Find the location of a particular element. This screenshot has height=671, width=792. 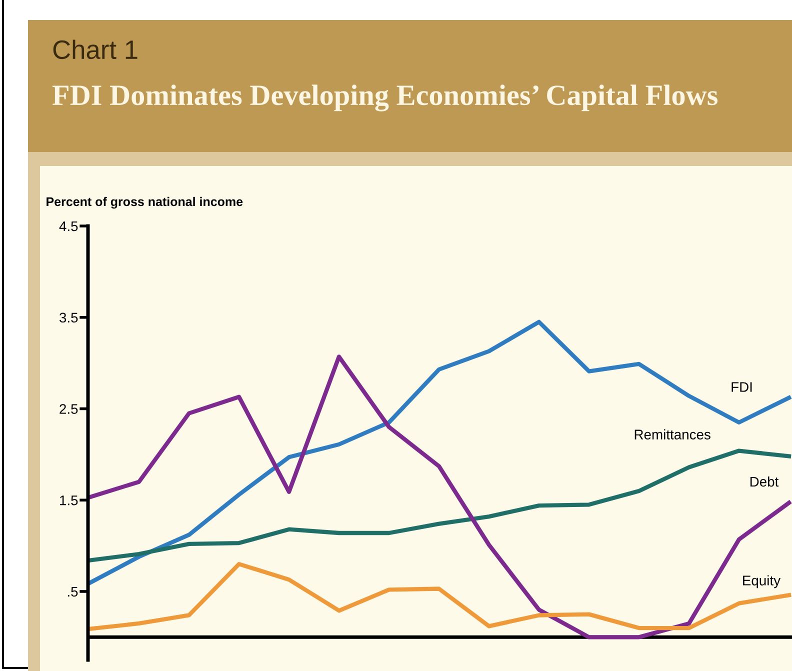

chart-title: FDI Dominates Developing Economies’ Capital Flows is located at coordinates (385, 98).